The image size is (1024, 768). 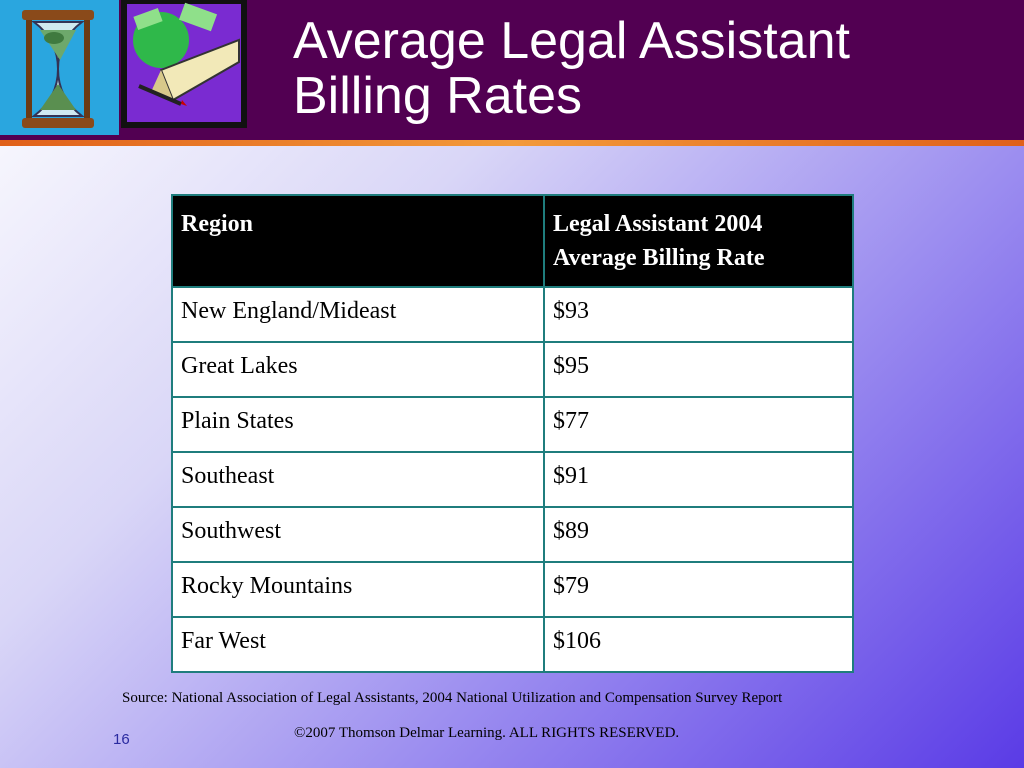 I want to click on slide-title-line1: Average Legal Assistant, so click(x=571, y=41).